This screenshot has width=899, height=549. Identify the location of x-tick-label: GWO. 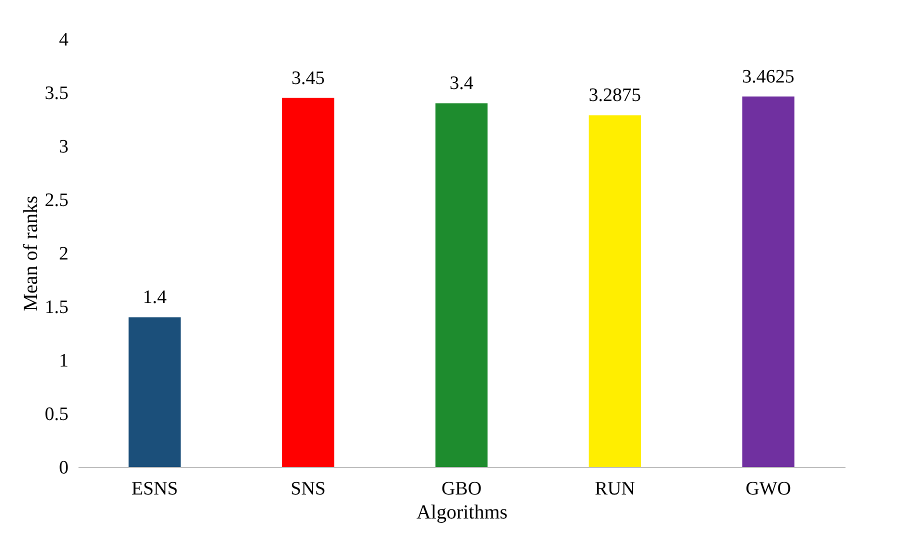
(768, 489).